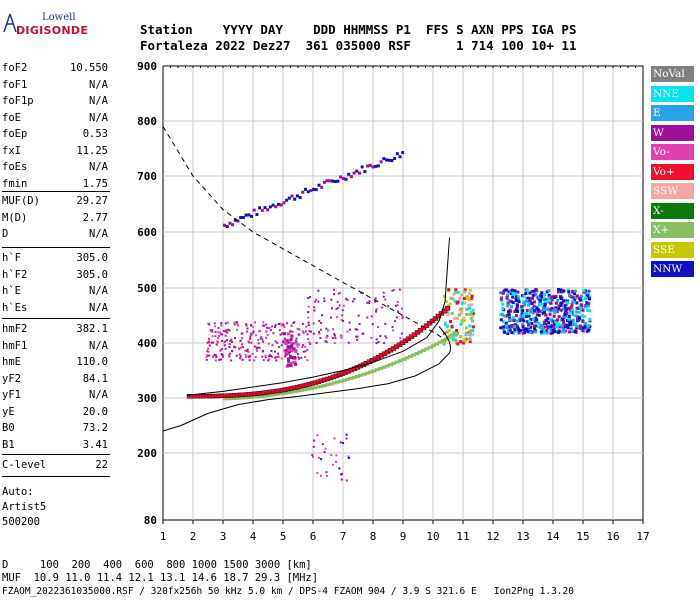 Image resolution: width=700 pixels, height=600 pixels. I want to click on param-name: hmE, so click(11, 362).